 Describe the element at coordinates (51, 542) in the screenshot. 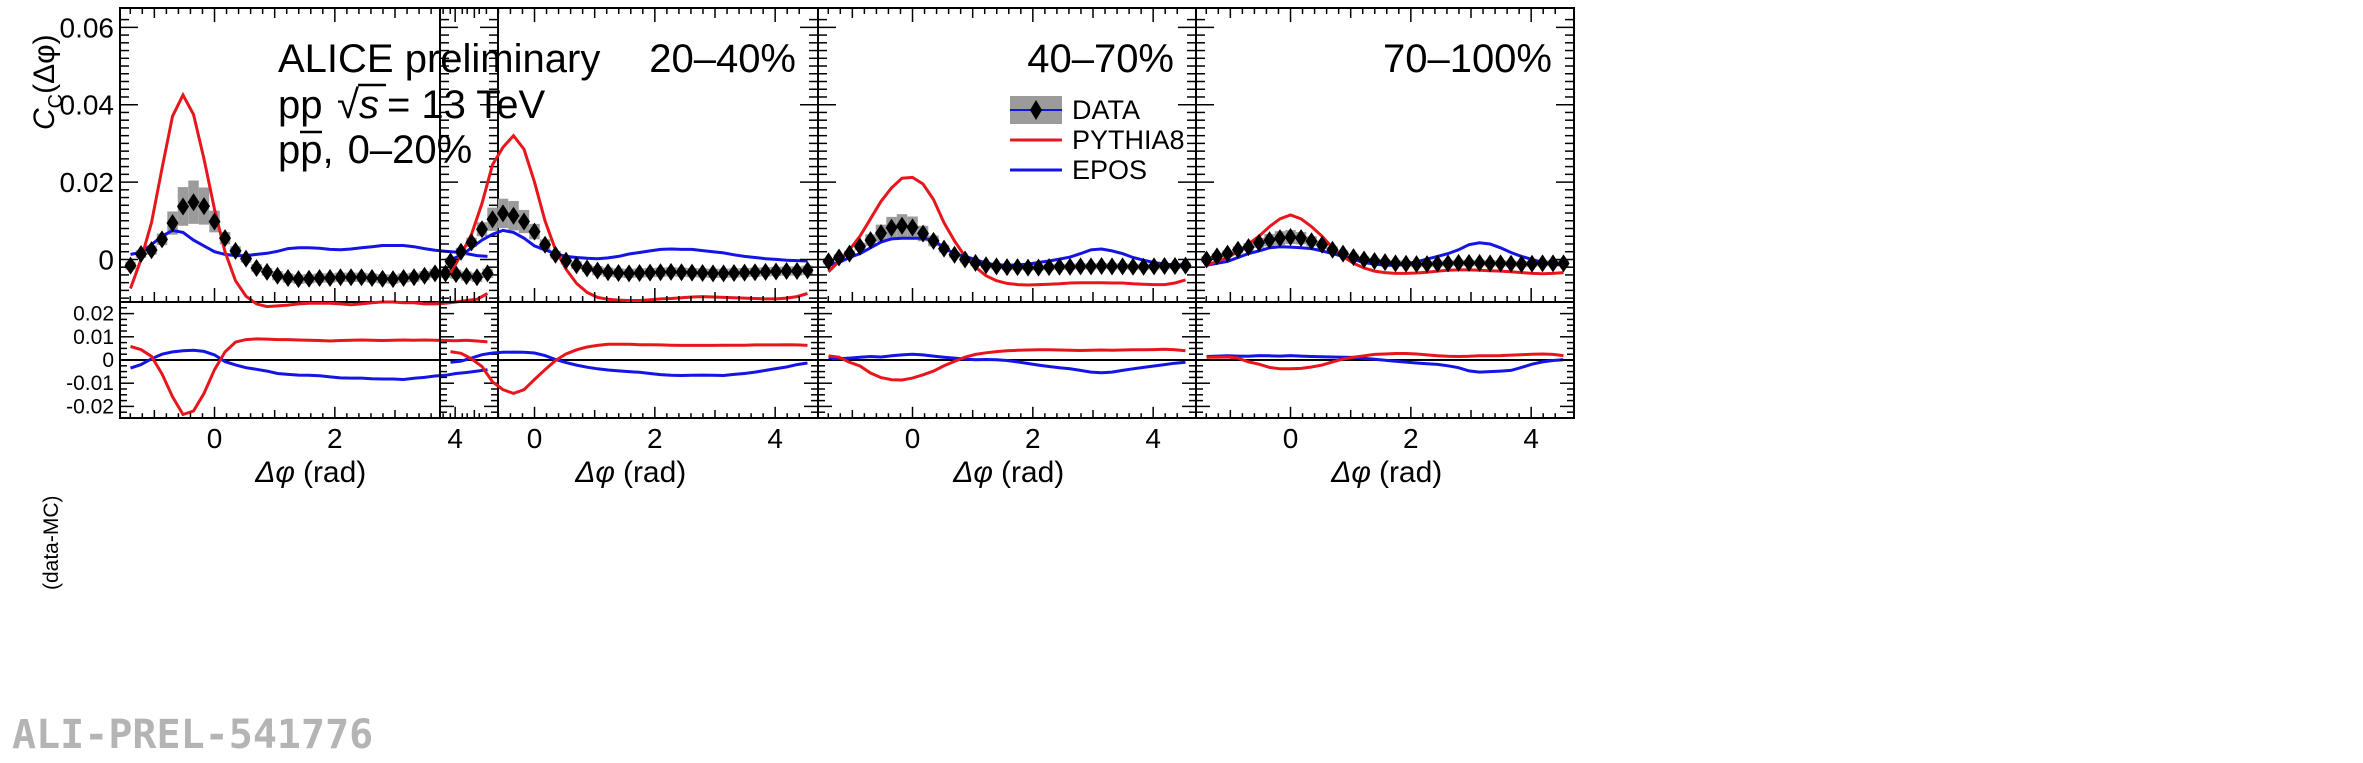

I see `ratio-axis-title: (data-MC)` at that location.